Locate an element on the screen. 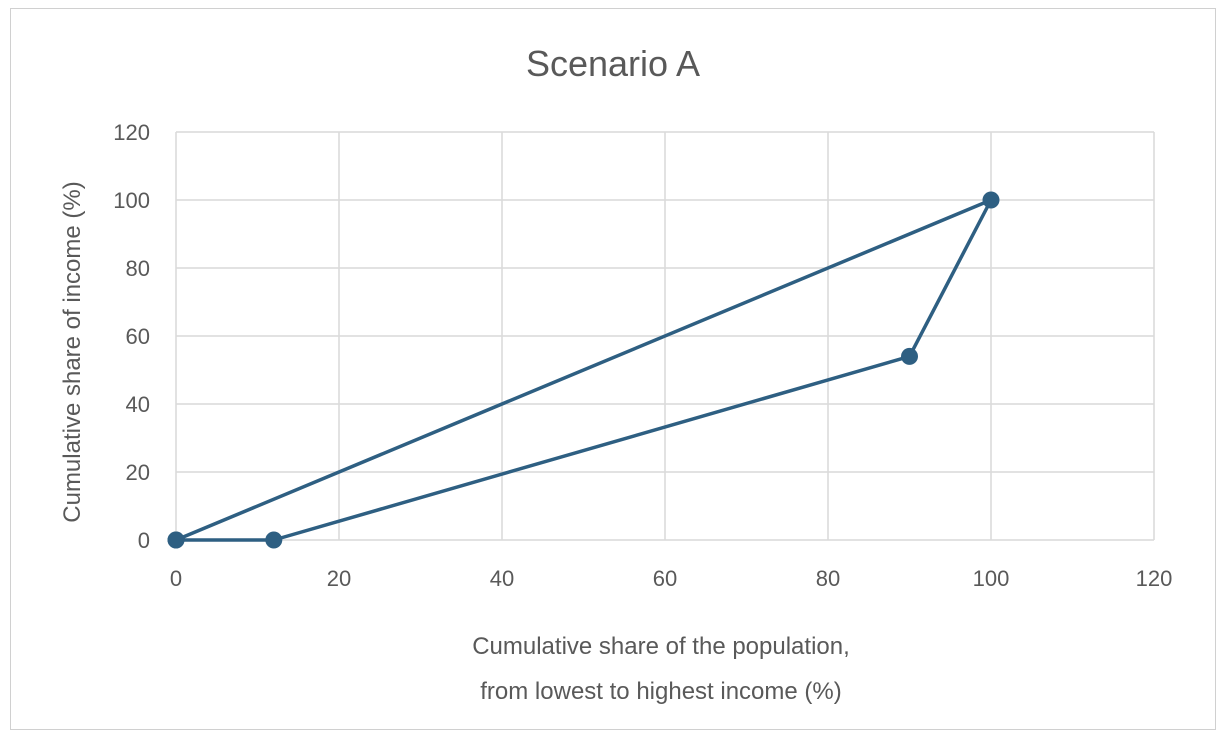 This screenshot has height=740, width=1226. x-tick-label: 120 is located at coordinates (1154, 578).